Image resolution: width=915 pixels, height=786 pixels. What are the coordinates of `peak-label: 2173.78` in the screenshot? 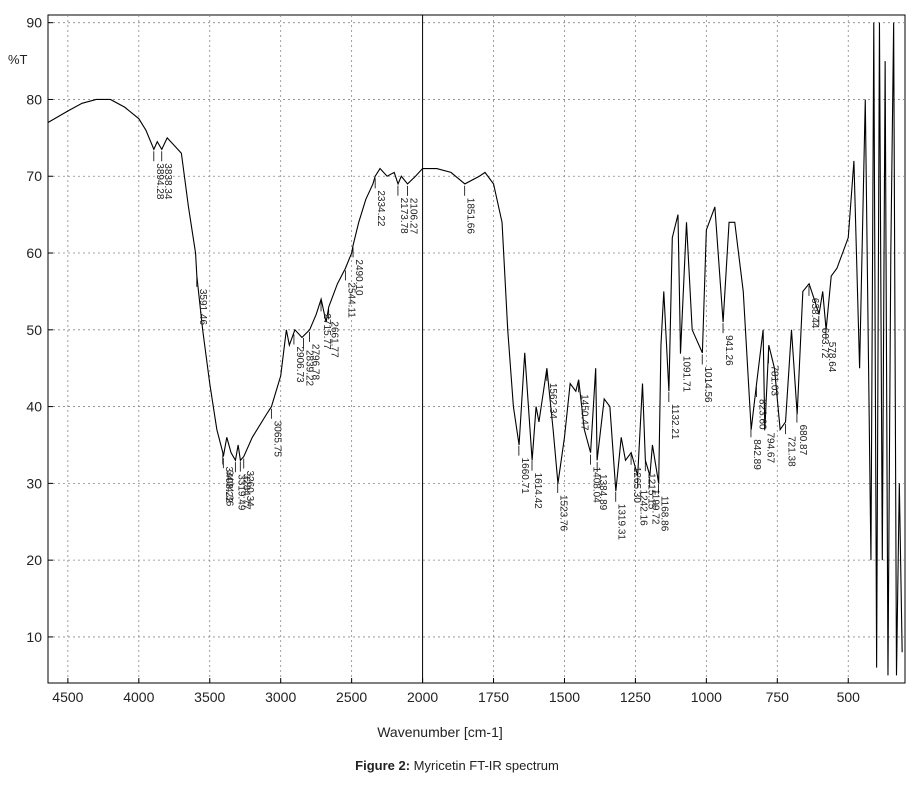 It's located at (403, 216).